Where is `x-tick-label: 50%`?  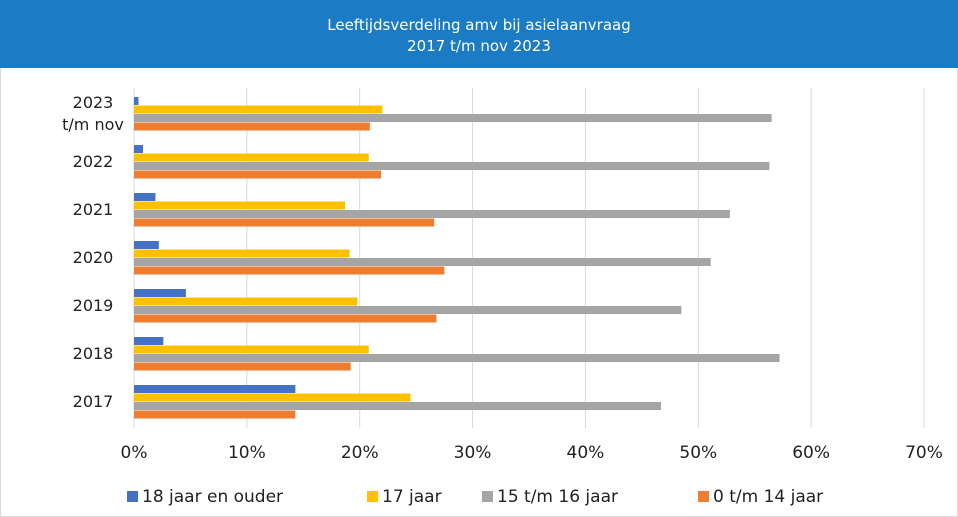 x-tick-label: 50% is located at coordinates (698, 453).